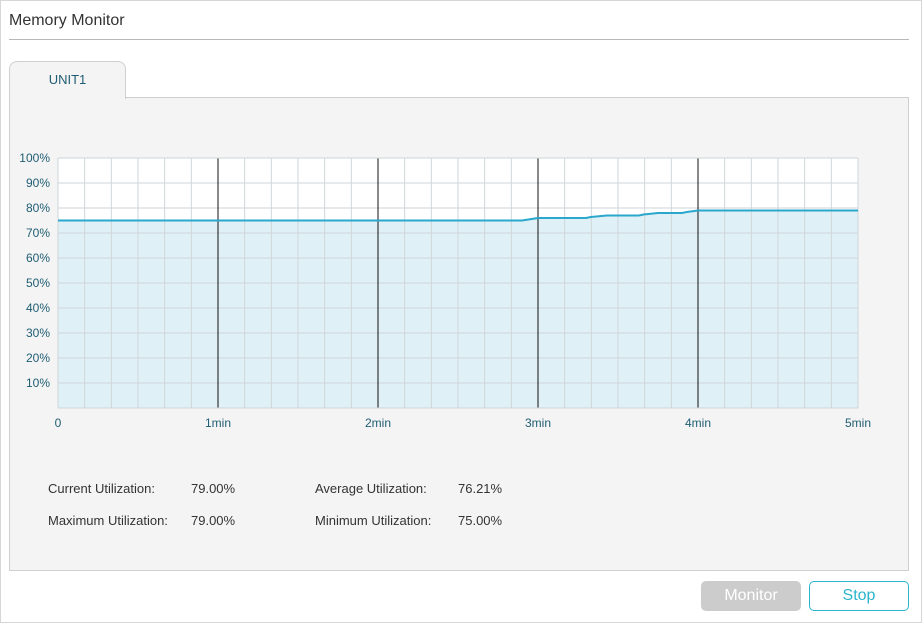 This screenshot has height=623, width=922. What do you see at coordinates (38, 308) in the screenshot?
I see `y-tick-label: 40%` at bounding box center [38, 308].